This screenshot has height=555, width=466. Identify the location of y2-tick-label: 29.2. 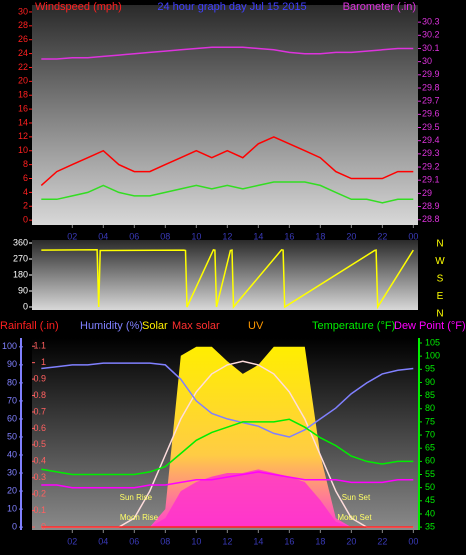
(431, 166).